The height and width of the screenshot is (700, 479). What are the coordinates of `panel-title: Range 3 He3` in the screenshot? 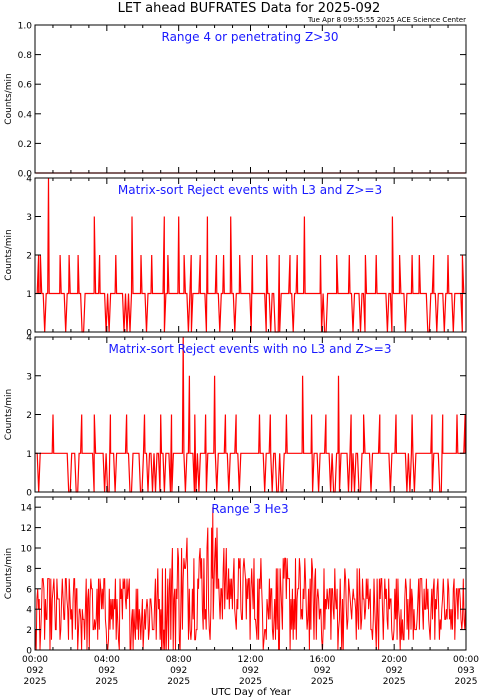 It's located at (249, 509).